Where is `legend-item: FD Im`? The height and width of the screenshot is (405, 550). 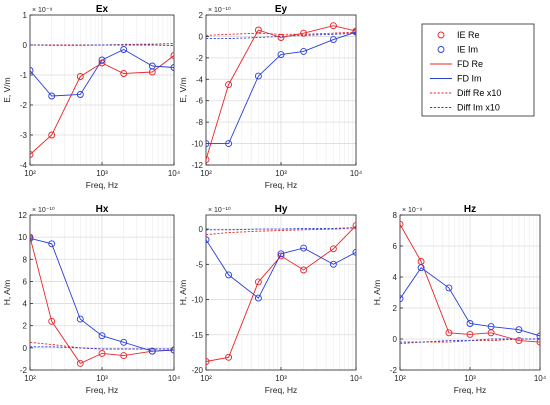 legend-item: FD Im is located at coordinates (456, 79).